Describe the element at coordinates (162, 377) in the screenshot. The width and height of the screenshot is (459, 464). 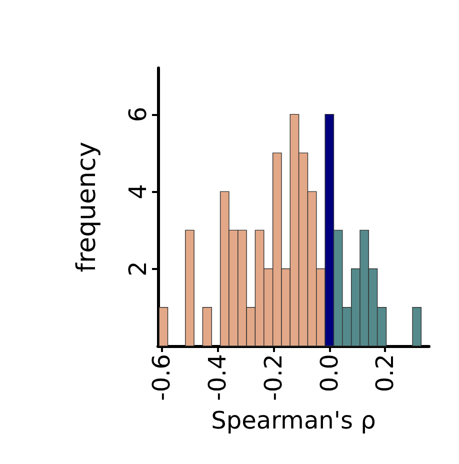
I see `x-tick-label: -0.6` at that location.